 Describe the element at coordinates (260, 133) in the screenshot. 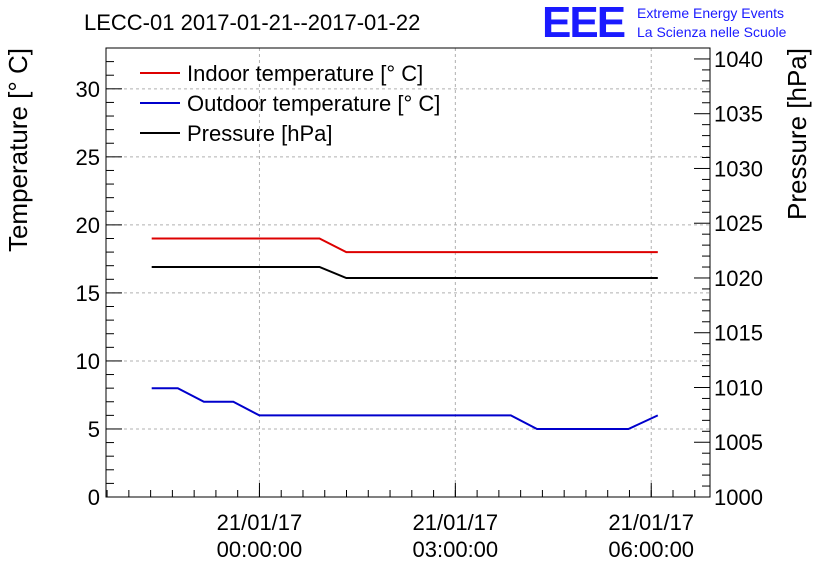

I see `legend-label-2: Pressure [hPa]` at that location.